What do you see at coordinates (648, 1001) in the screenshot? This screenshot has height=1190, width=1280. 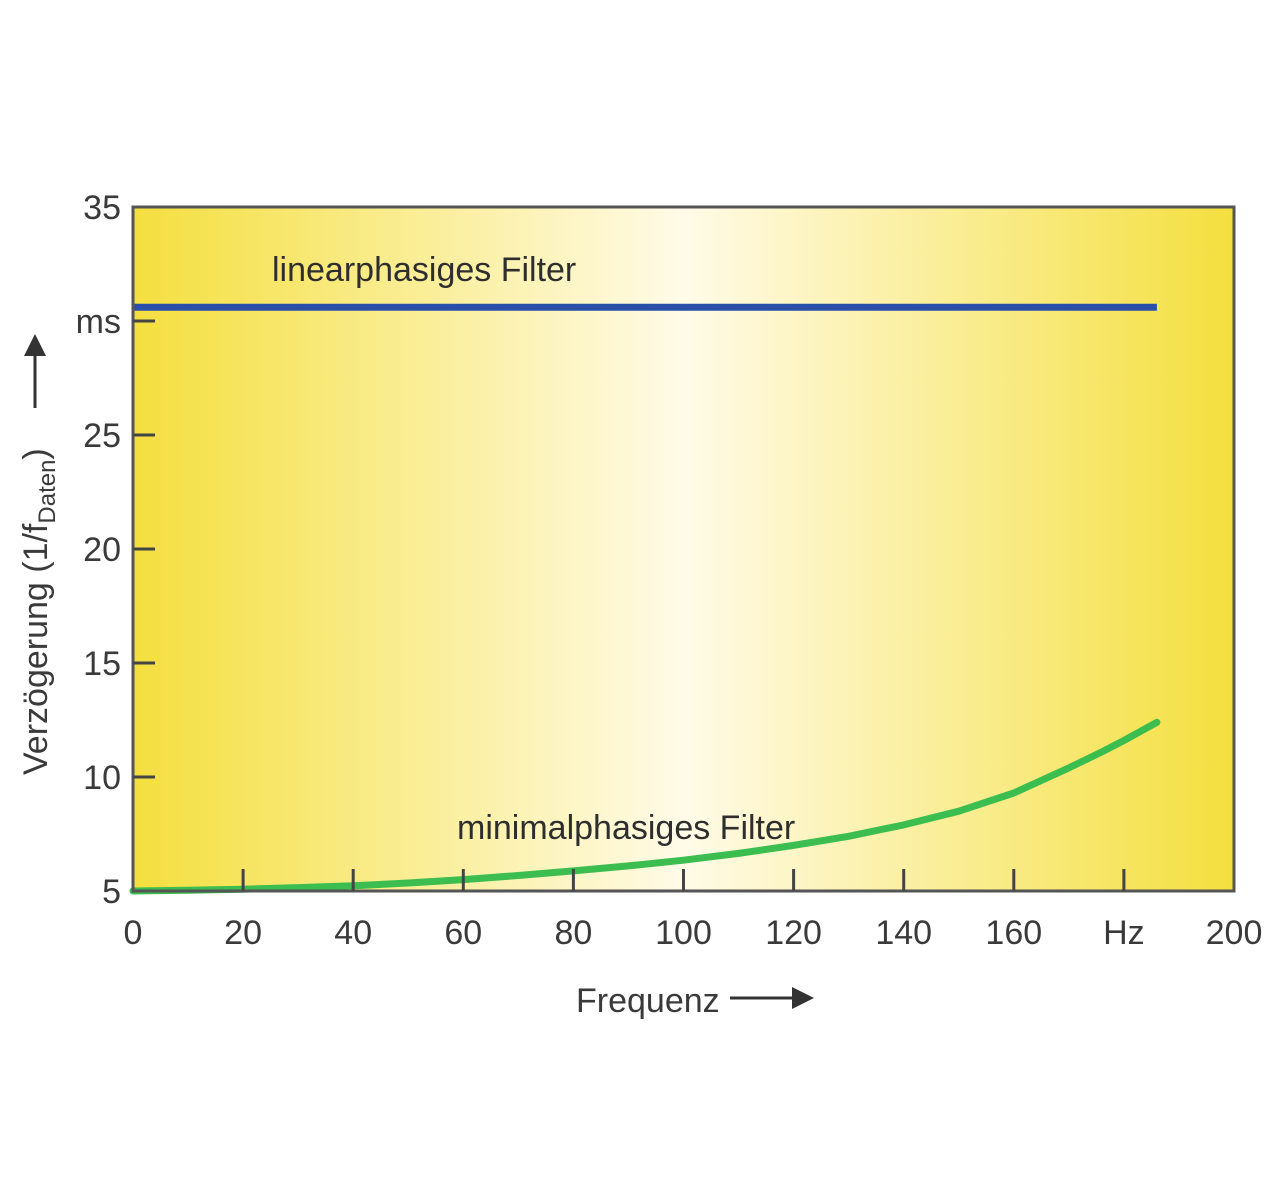 I see `x-axis-title: Frequenz` at bounding box center [648, 1001].